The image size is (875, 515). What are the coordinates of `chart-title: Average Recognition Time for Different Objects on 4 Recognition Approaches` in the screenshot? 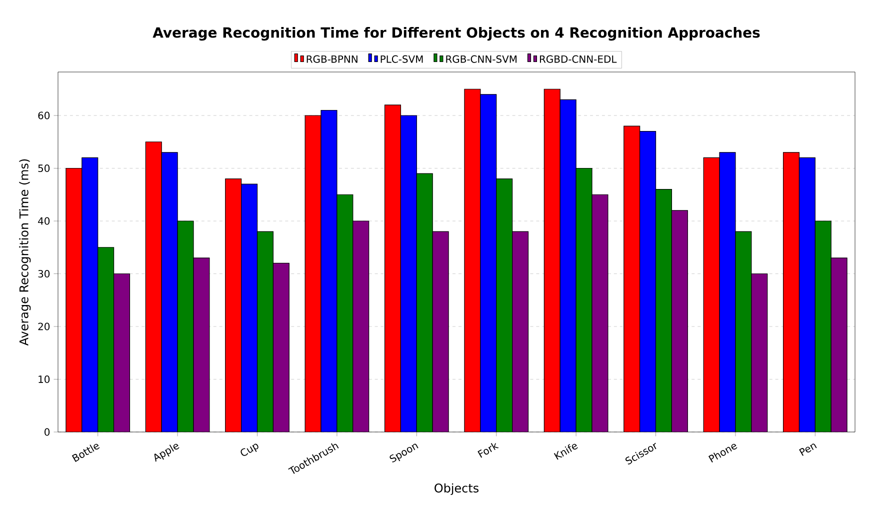 It's located at (456, 33).